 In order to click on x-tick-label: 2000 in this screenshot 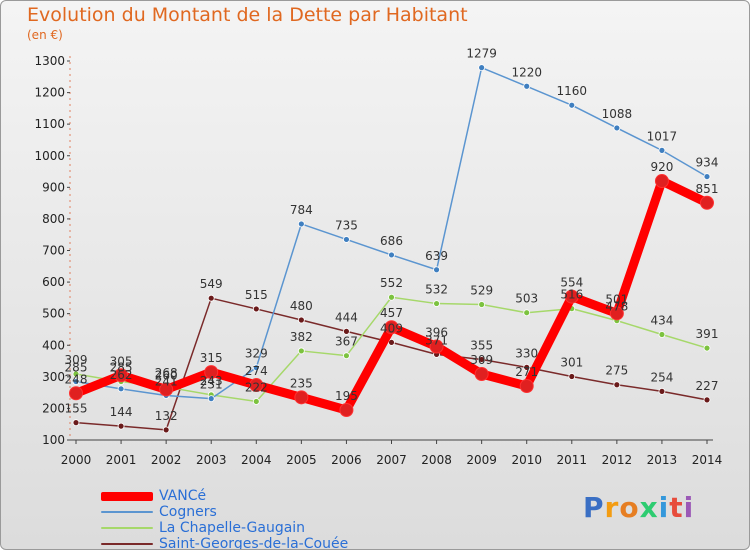, I will do `click(76, 460)`.